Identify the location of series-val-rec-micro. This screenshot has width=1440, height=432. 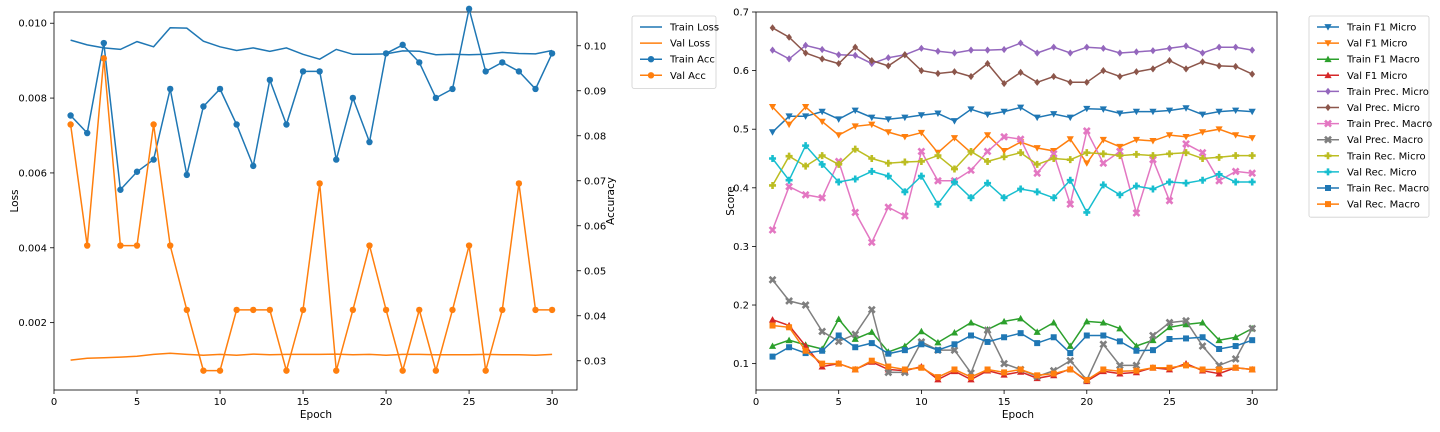
(1012, 179).